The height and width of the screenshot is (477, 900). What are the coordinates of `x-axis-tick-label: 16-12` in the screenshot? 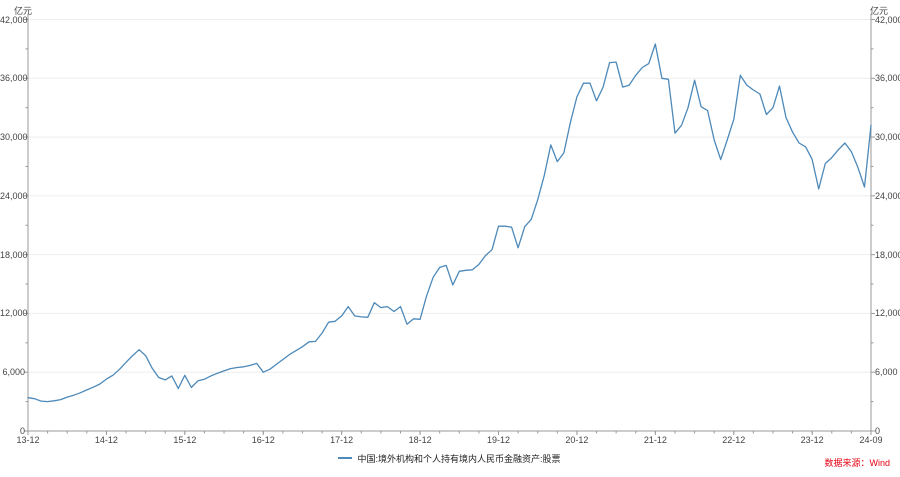 It's located at (263, 440).